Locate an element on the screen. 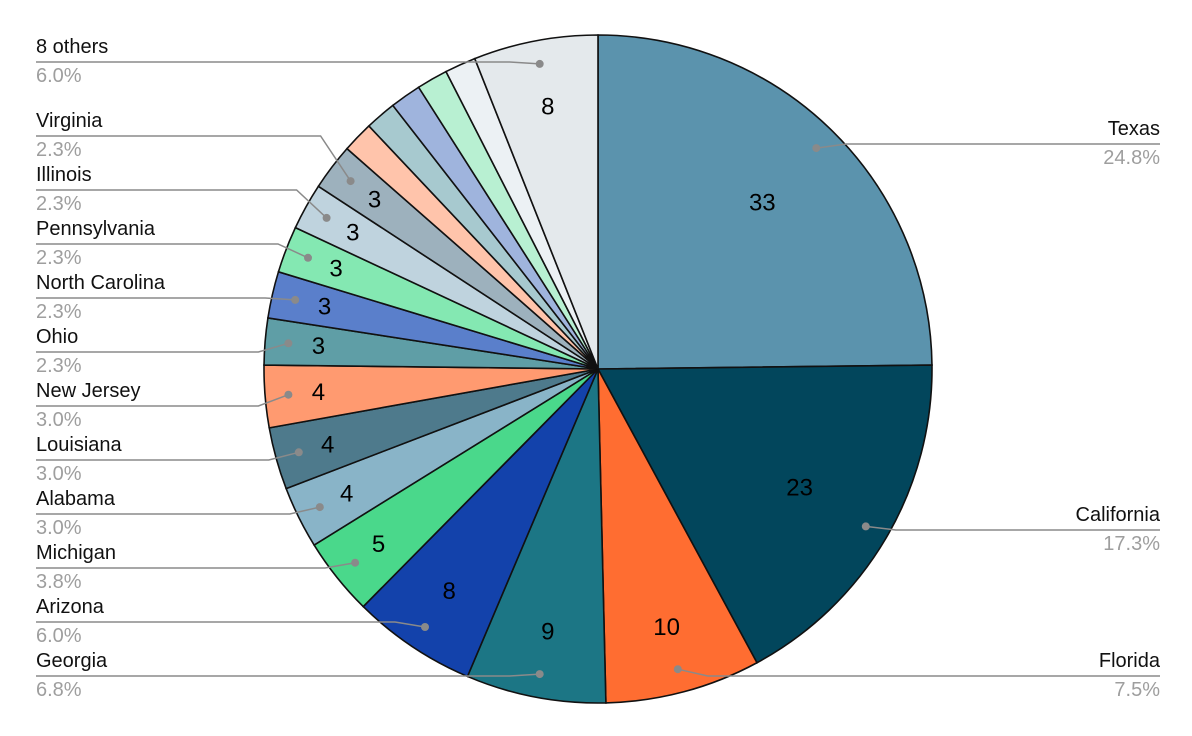 The image size is (1192, 736). value-label-louisiana: 4 is located at coordinates (327, 444).